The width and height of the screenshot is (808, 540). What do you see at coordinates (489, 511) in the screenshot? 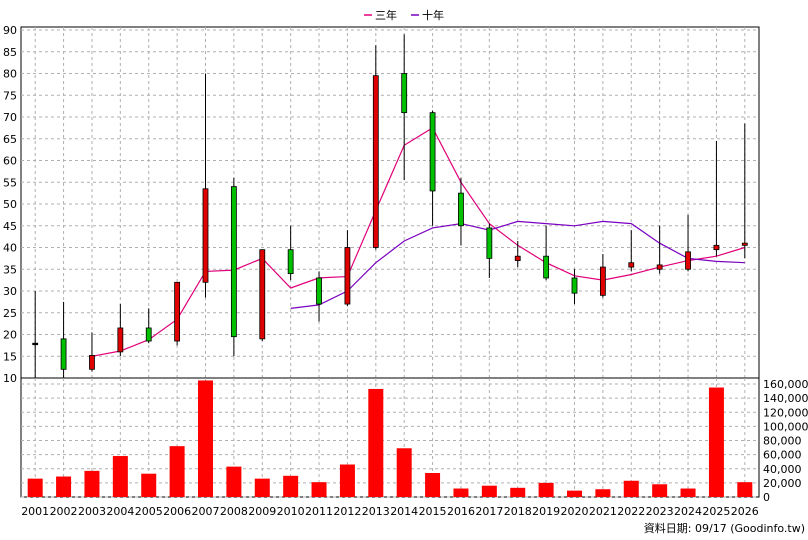
I see `x-tick-label: 2017` at bounding box center [489, 511].